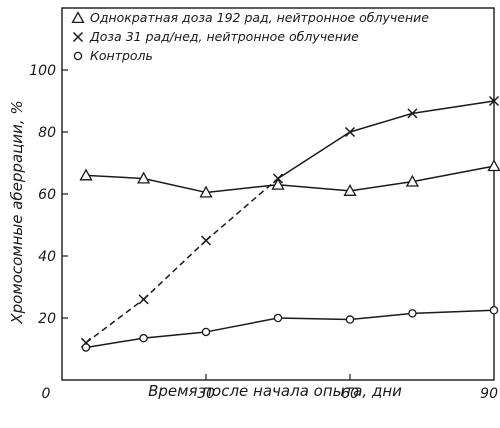 This screenshot has width=500, height=428. Describe the element at coordinates (78, 17) in the screenshot. I see `legend-triangle-icon` at that location.